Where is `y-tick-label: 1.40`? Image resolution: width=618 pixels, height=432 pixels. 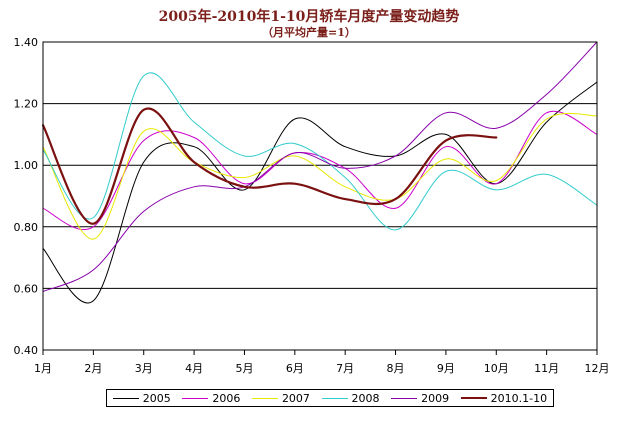 y-tick-label: 1.40 is located at coordinates (26, 42).